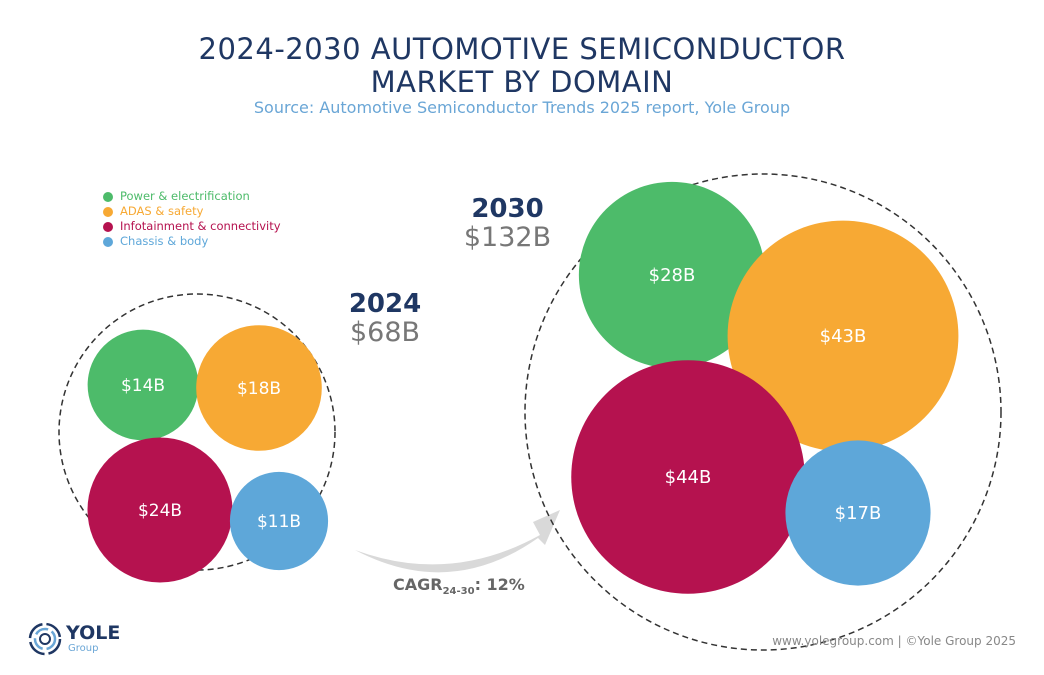  What do you see at coordinates (192, 241) in the screenshot?
I see `legend-item-chassis: Chassis & body` at bounding box center [192, 241].